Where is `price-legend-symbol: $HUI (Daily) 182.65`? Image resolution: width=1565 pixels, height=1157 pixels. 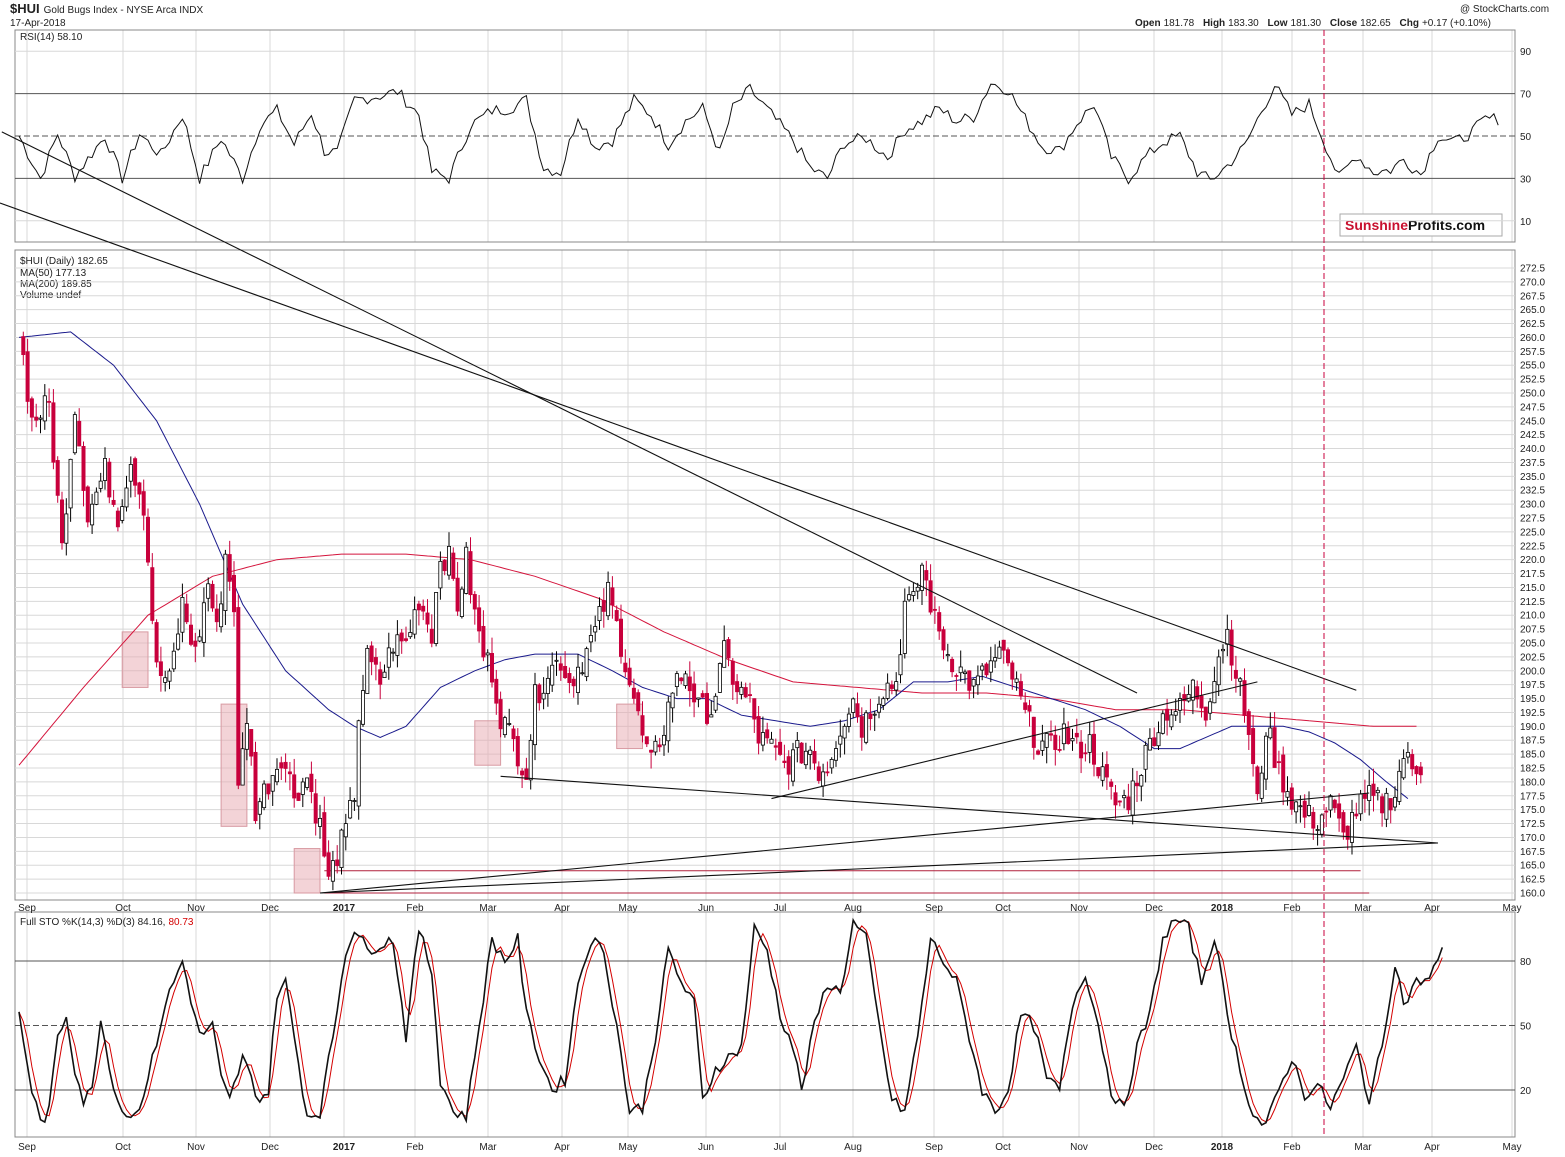
price-legend-symbol: $HUI (Daily) 182.65 is located at coordinates (64, 261).